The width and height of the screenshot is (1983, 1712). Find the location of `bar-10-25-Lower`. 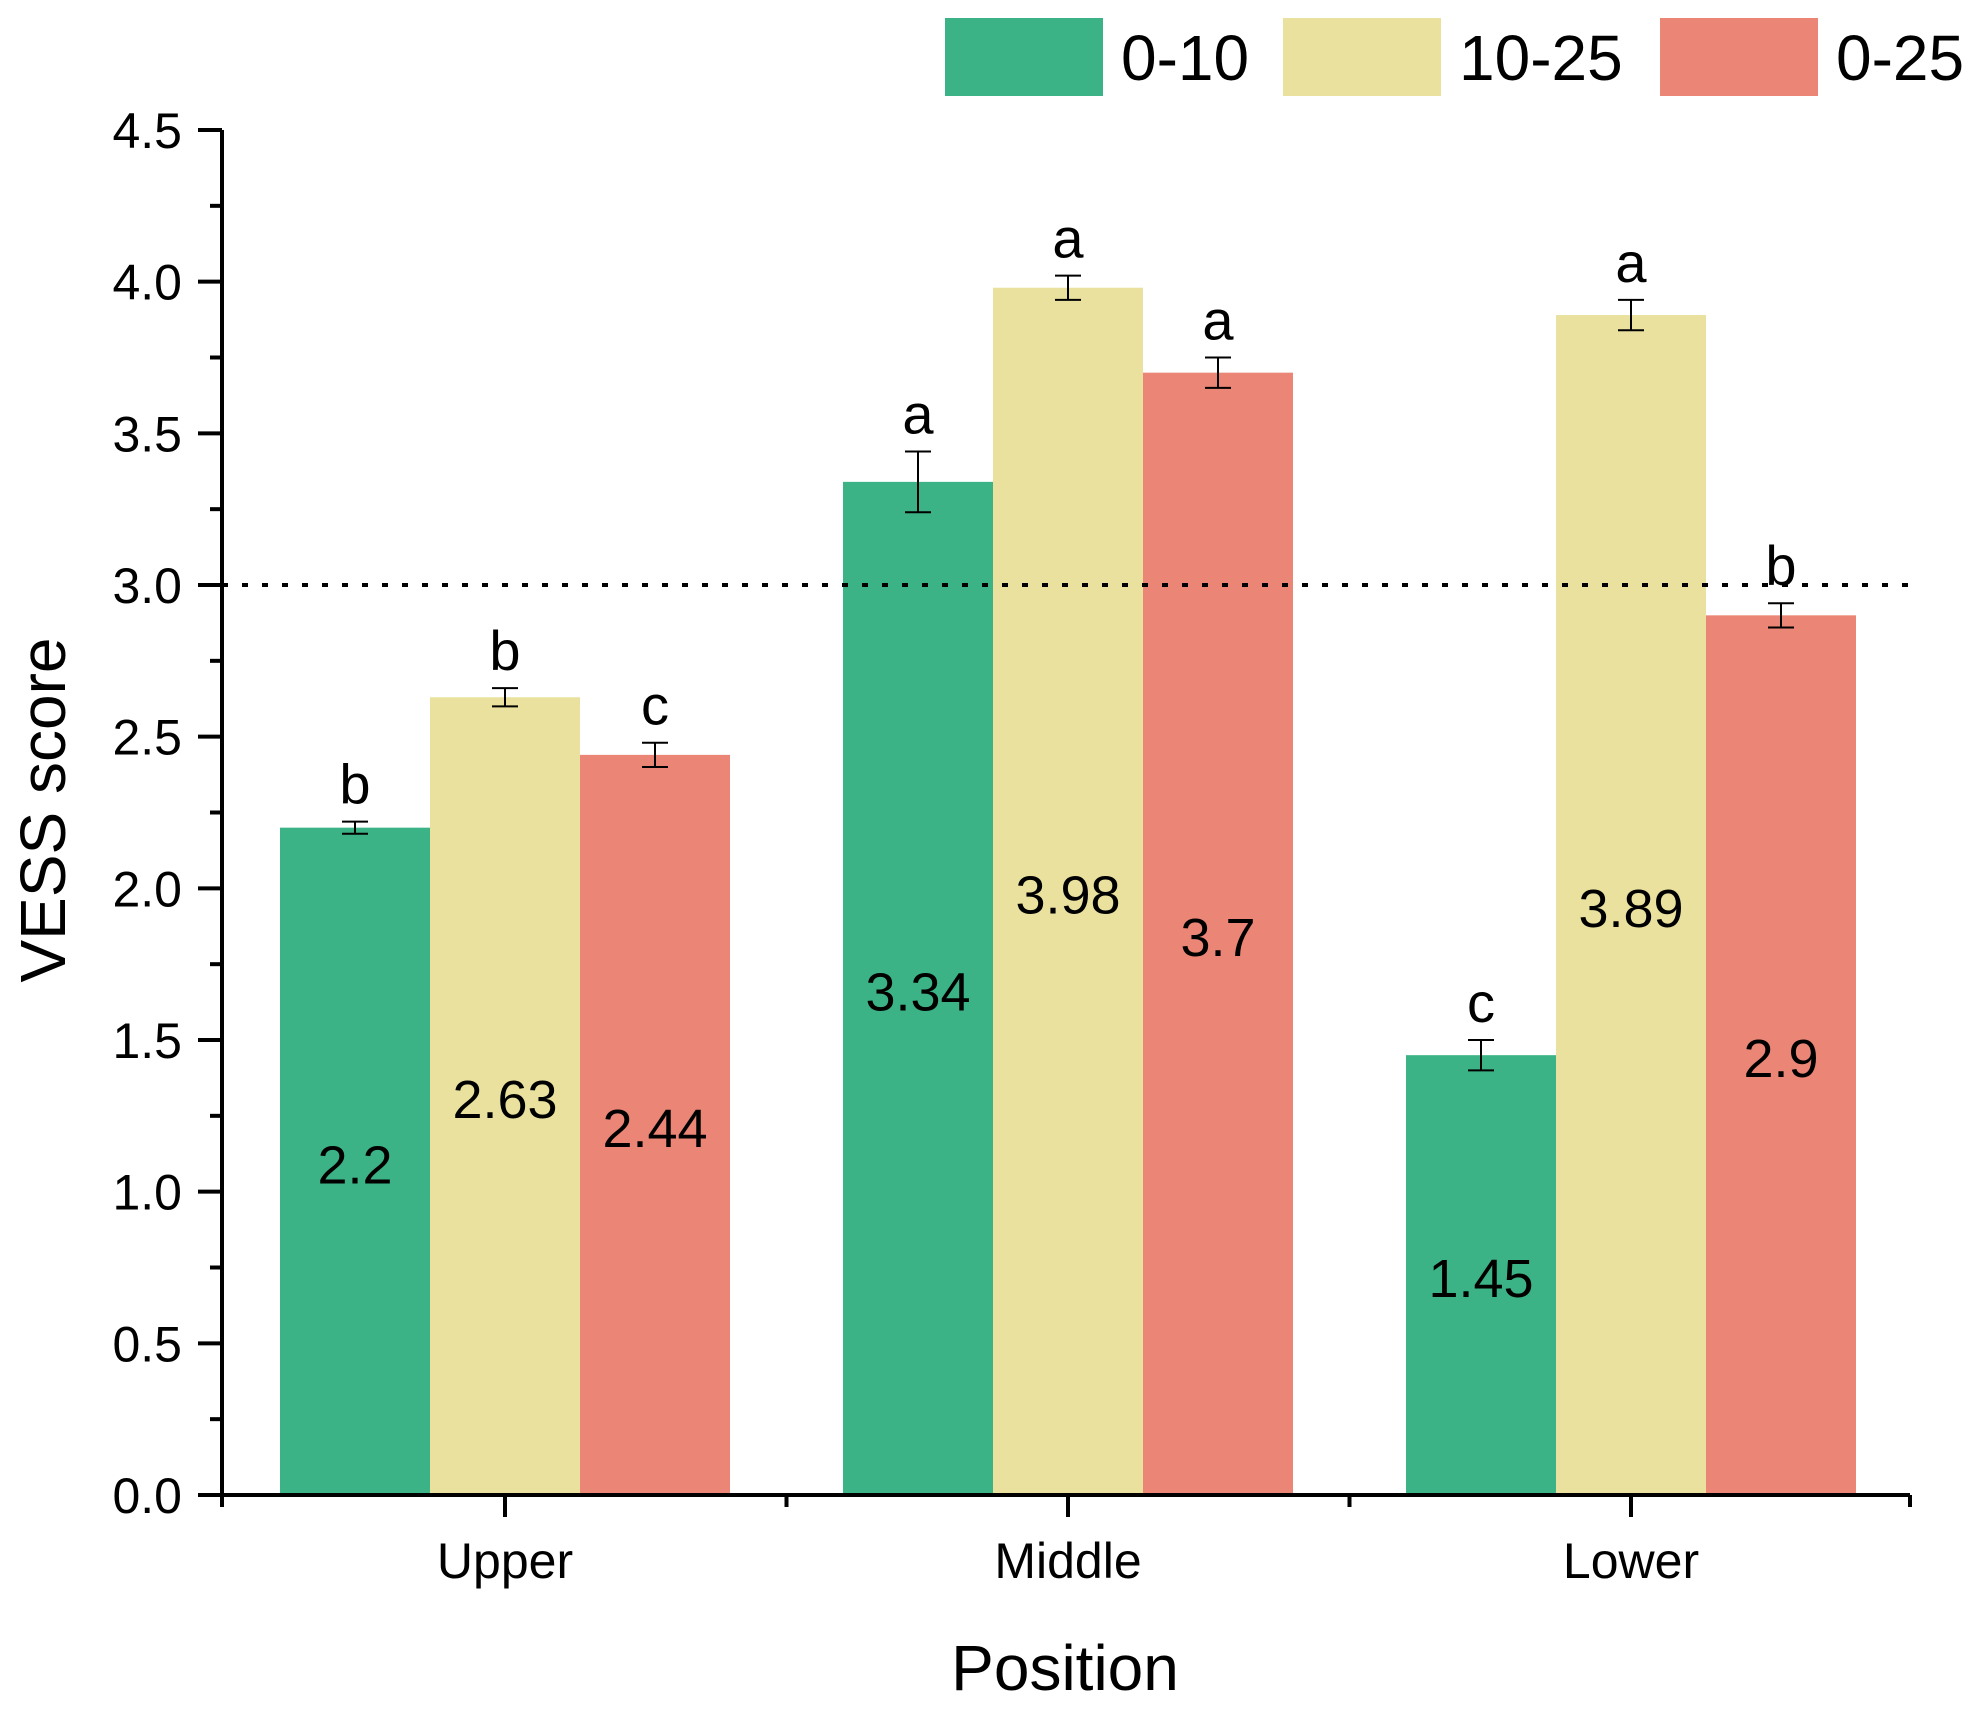

bar-10-25-Lower is located at coordinates (1631, 905).